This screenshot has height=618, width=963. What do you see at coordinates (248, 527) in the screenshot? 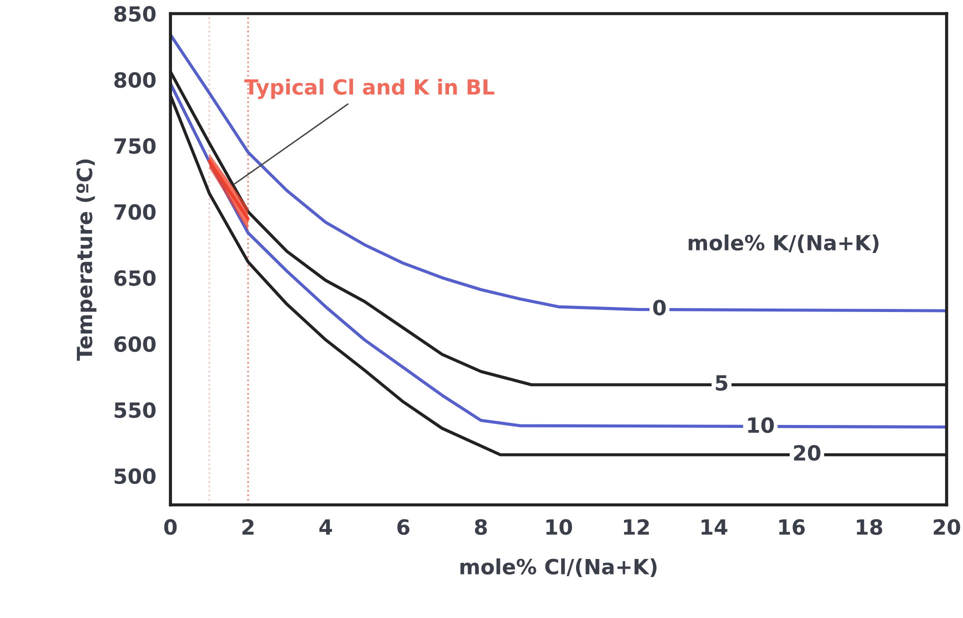
I see `x-tick-label: 2` at bounding box center [248, 527].